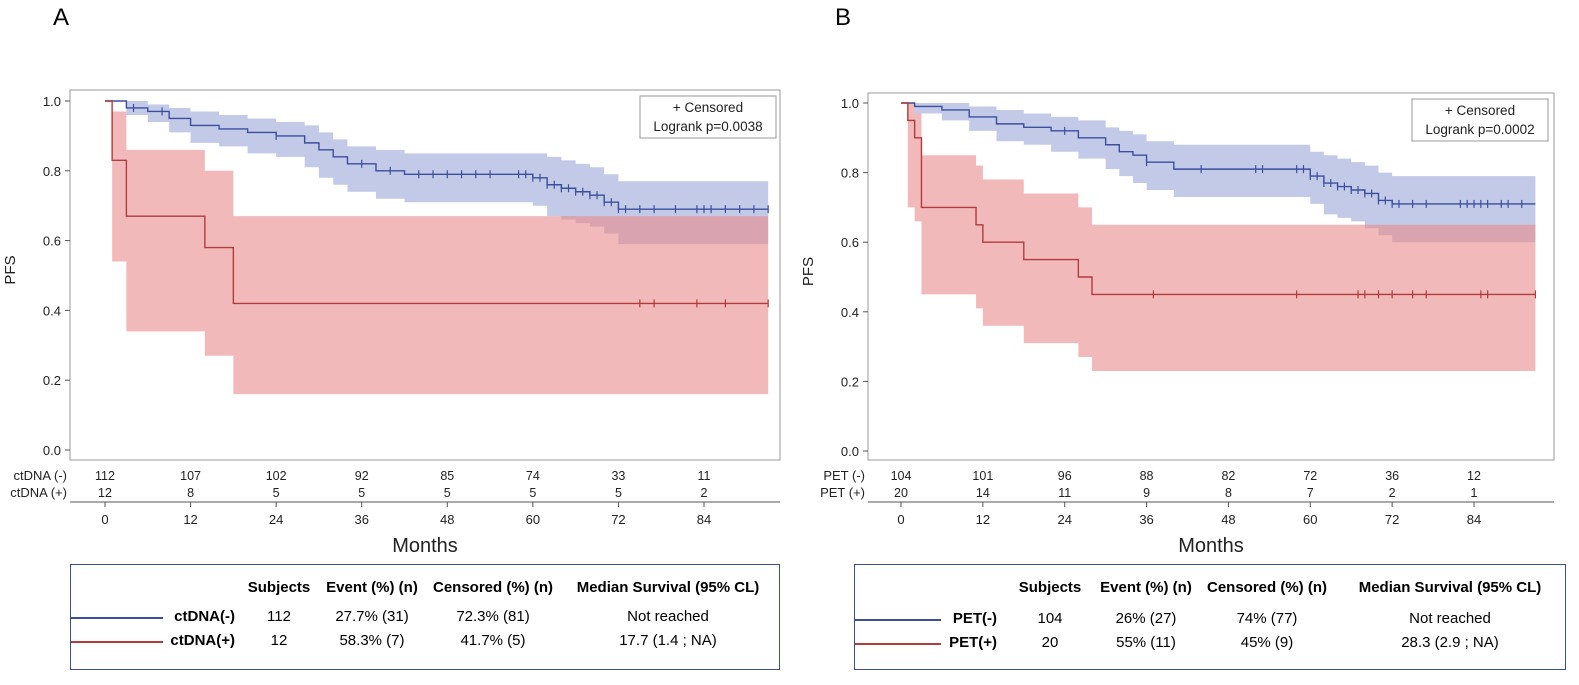  Describe the element at coordinates (898, 644) in the screenshot. I see `legend-line-positive` at that location.